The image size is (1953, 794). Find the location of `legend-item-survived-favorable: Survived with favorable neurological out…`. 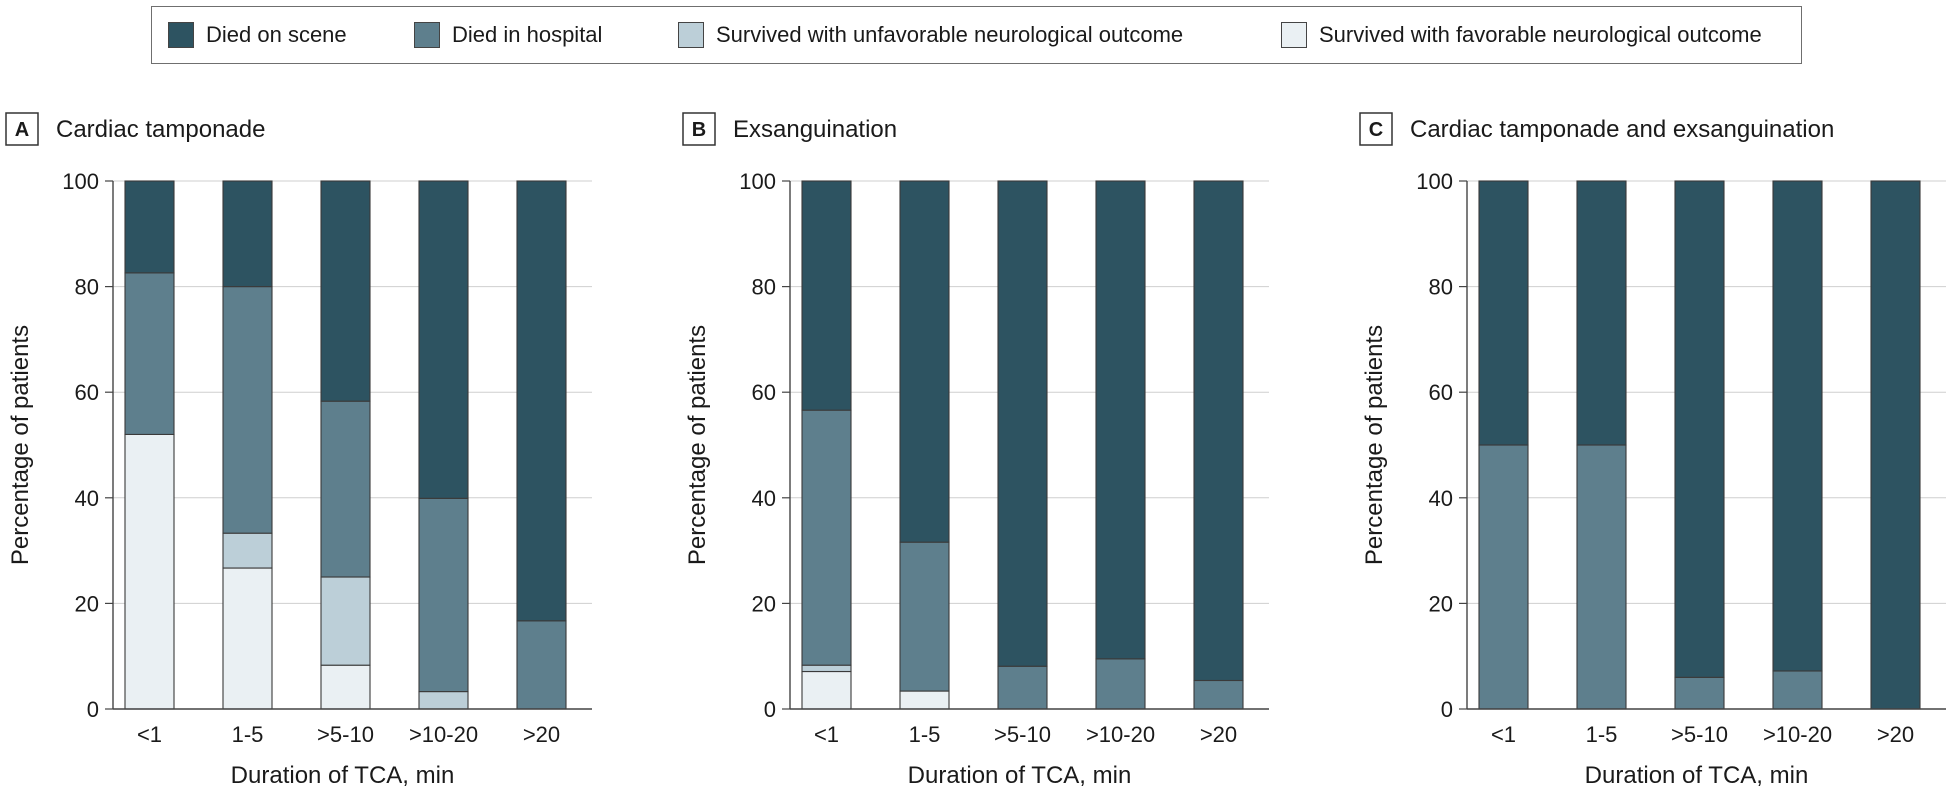

legend-item-survived-favorable: Survived with favorable neurological out… is located at coordinates (1521, 35).